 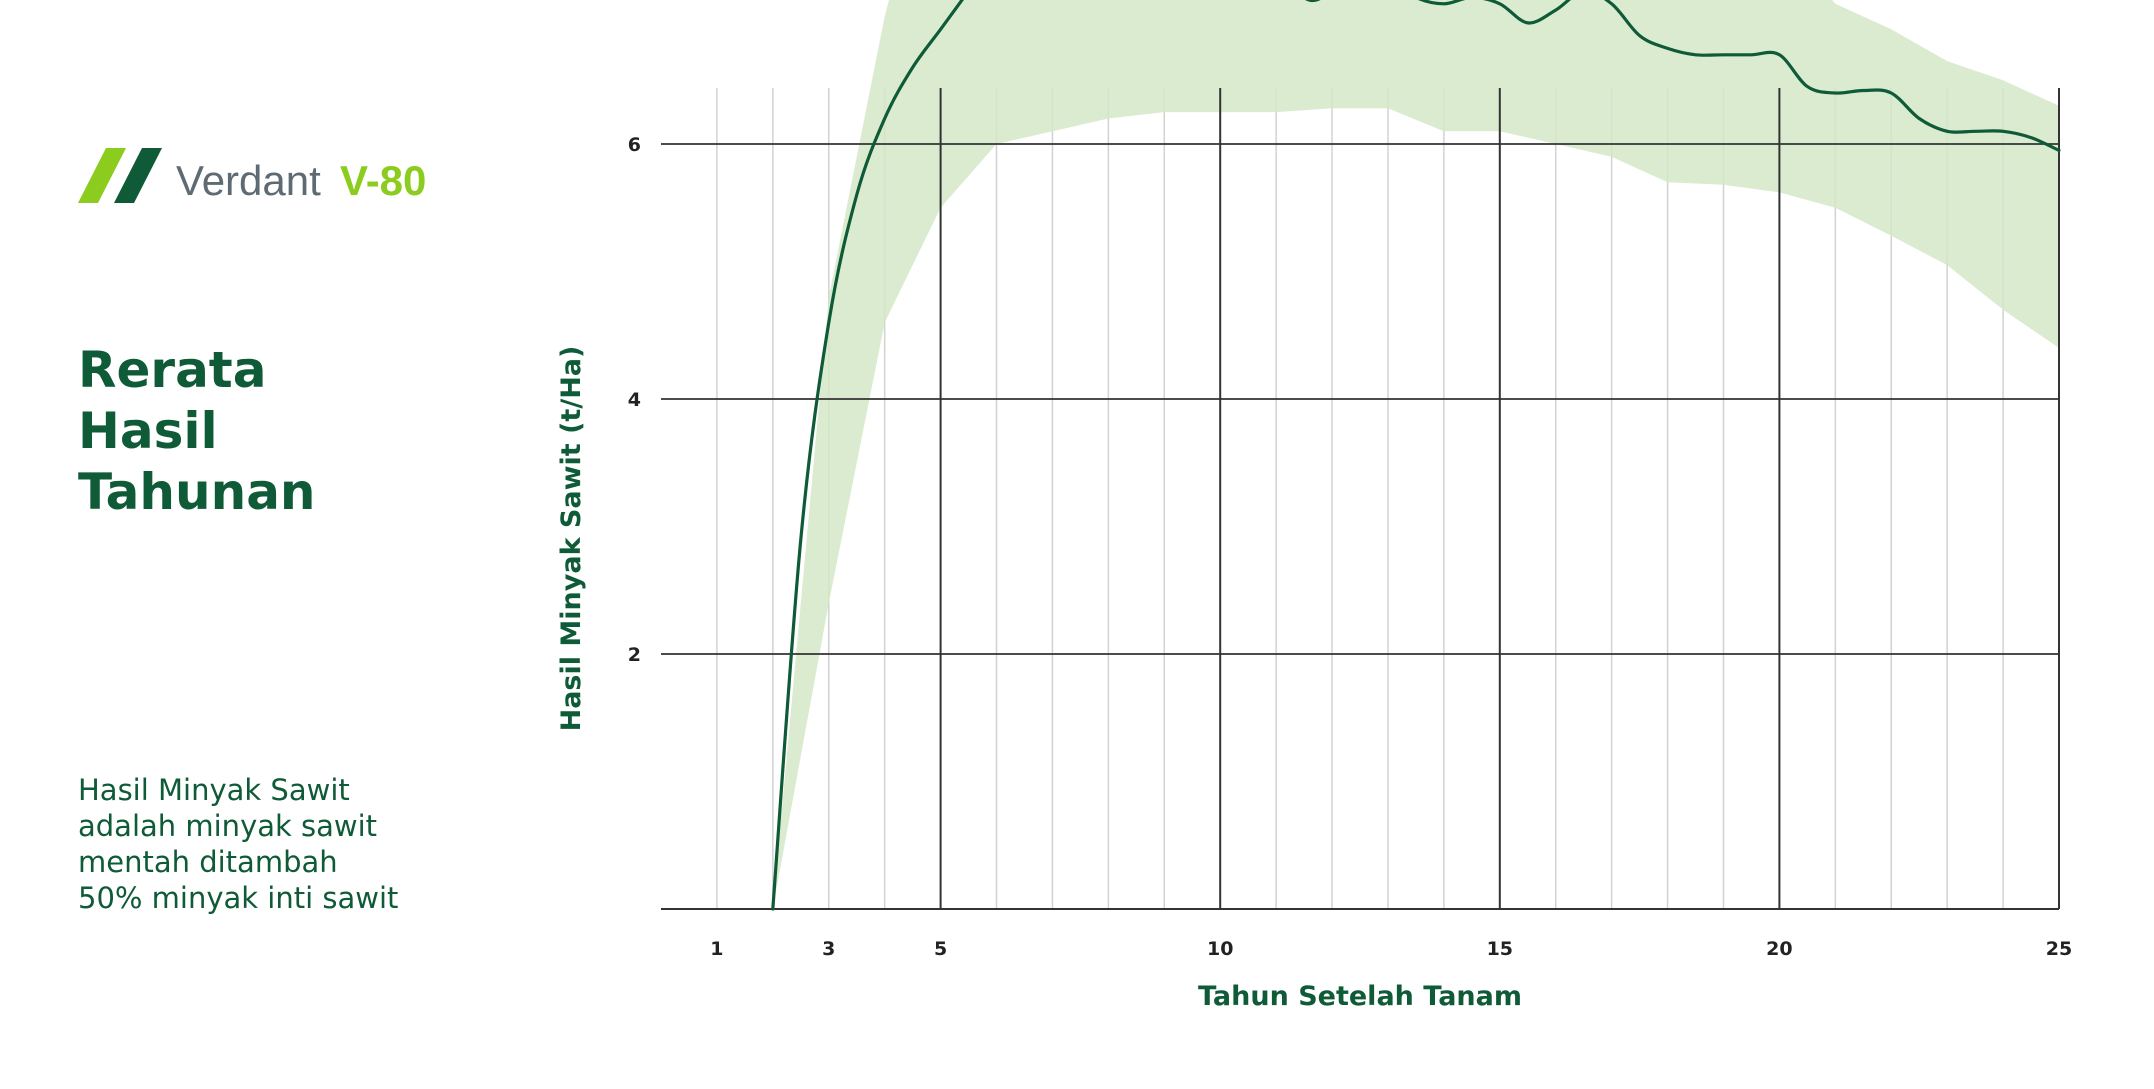 I want to click on y-axis-label: Hasil Minyak Sawit (t/Ha), so click(x=571, y=539).